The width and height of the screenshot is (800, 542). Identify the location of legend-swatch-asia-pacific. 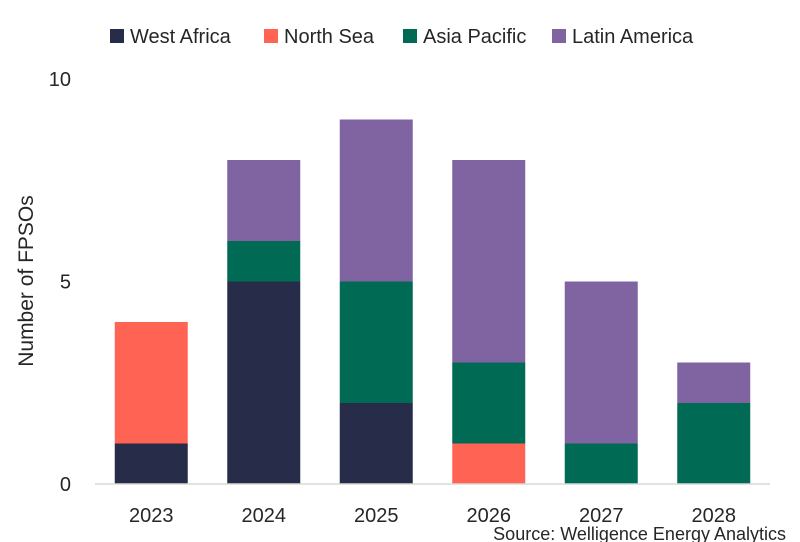
(410, 36).